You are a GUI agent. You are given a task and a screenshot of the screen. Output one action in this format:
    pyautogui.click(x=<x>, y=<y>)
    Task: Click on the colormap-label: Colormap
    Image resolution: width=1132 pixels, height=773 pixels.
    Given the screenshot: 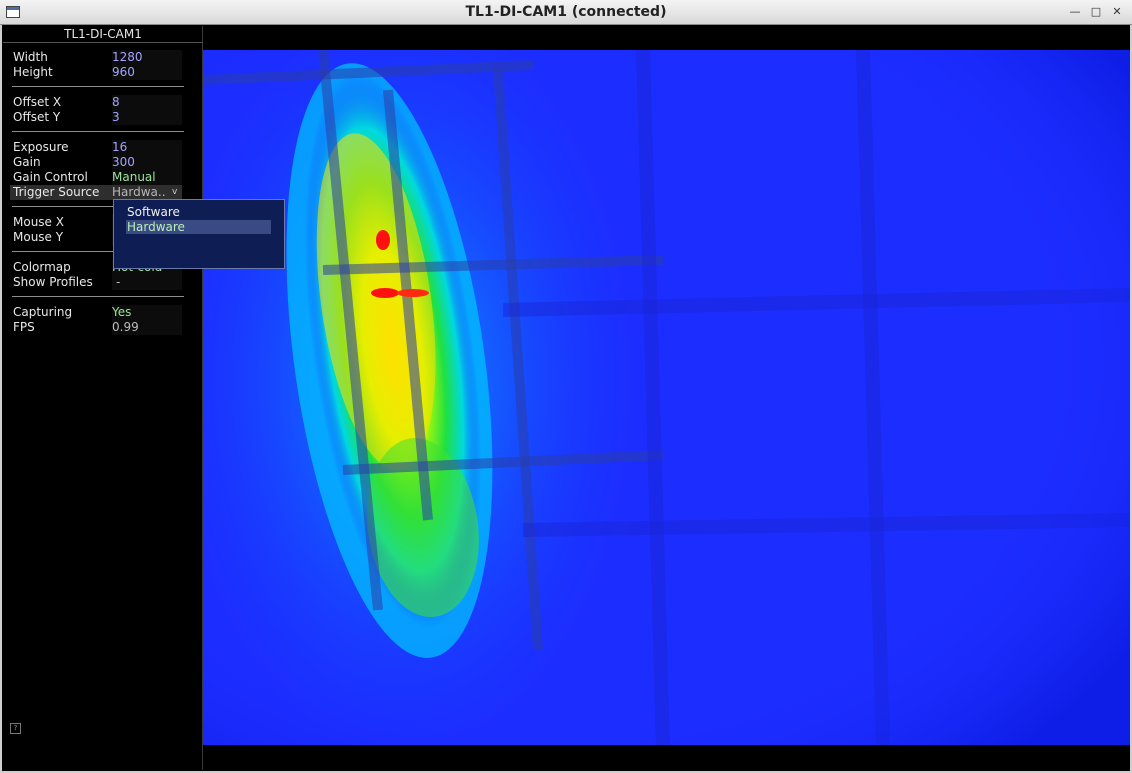 What is the action you would take?
    pyautogui.click(x=42, y=267)
    